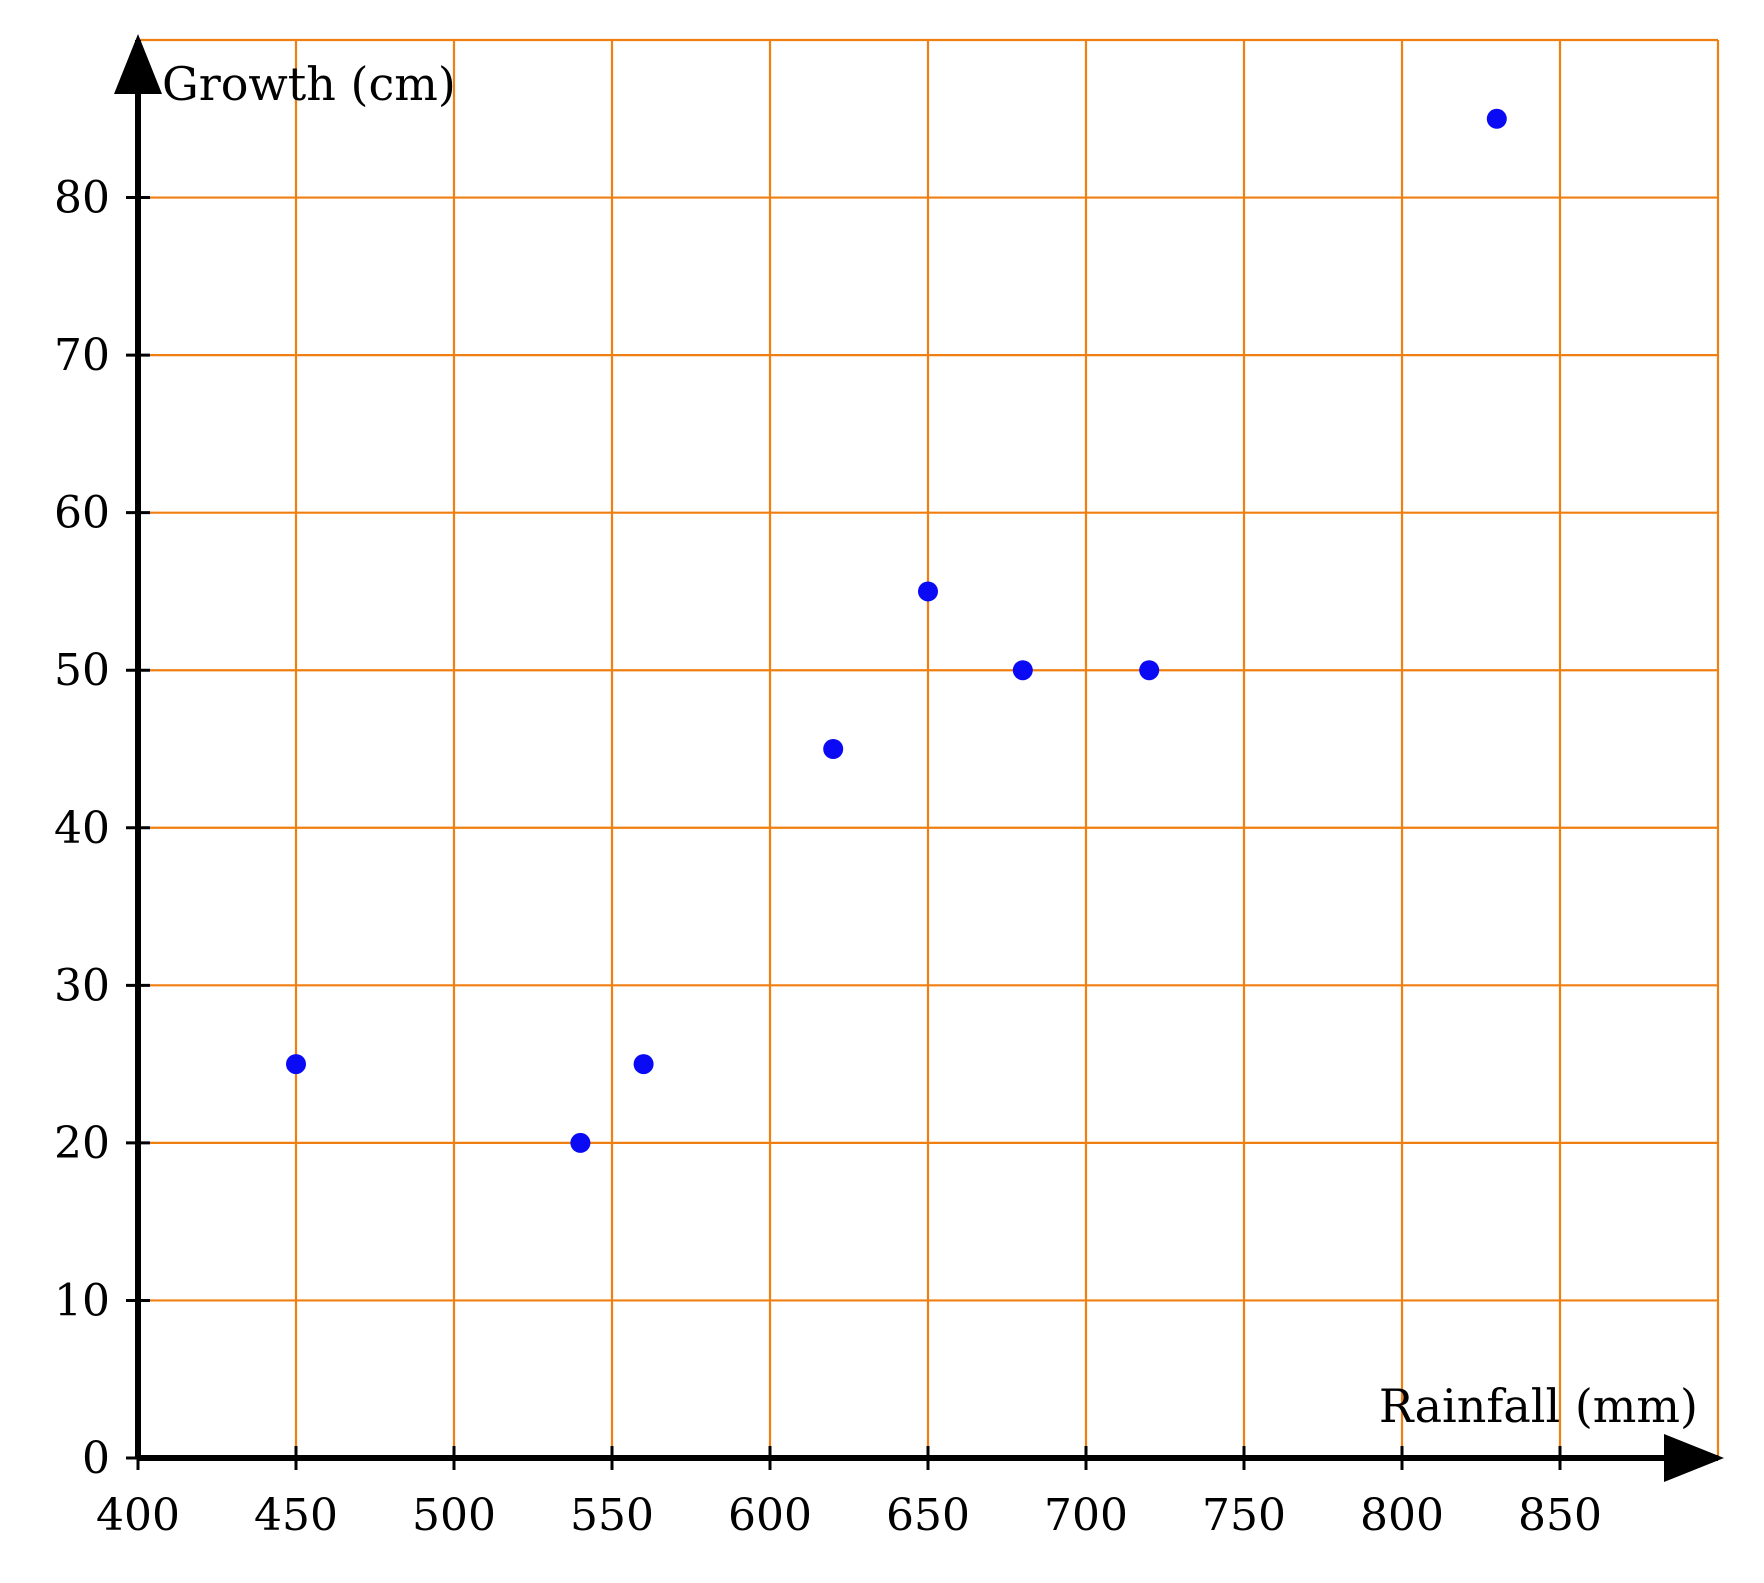 The width and height of the screenshot is (1764, 1583). Describe the element at coordinates (82, 985) in the screenshot. I see `y-tick-label-30: 30` at that location.